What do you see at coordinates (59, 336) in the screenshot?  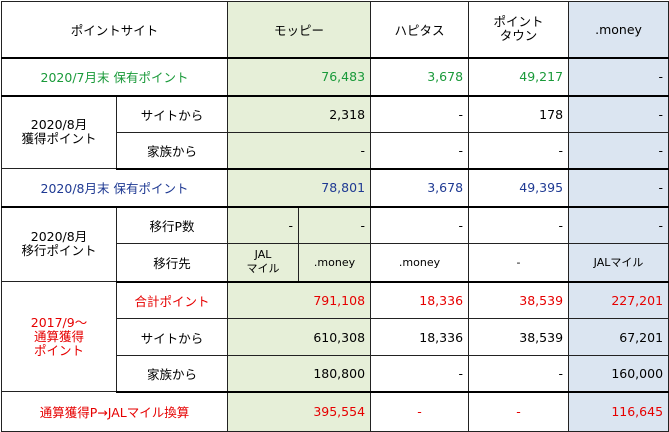 I see `cumulative-label: 2017/9〜 通算獲得 ポイント` at bounding box center [59, 336].